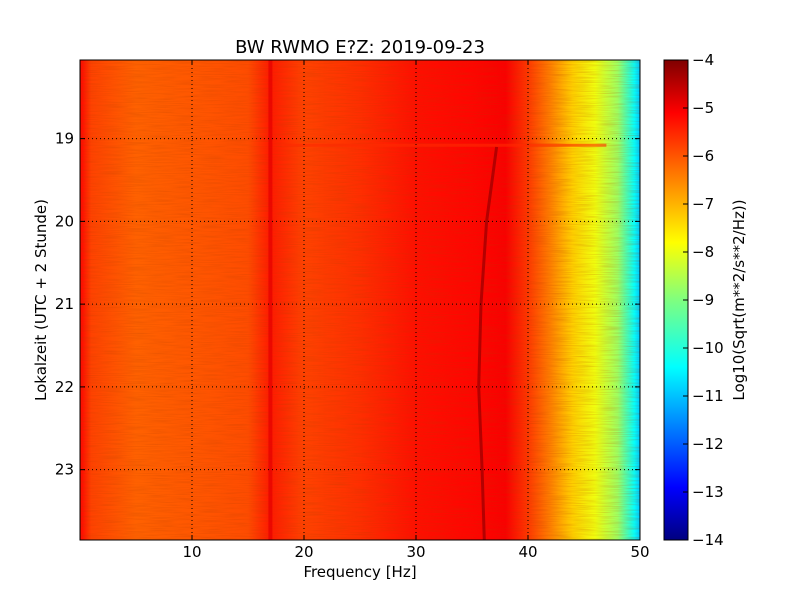 This screenshot has height=600, width=800. What do you see at coordinates (708, 444) in the screenshot?
I see `colorbar-tick-label: −12` at bounding box center [708, 444].